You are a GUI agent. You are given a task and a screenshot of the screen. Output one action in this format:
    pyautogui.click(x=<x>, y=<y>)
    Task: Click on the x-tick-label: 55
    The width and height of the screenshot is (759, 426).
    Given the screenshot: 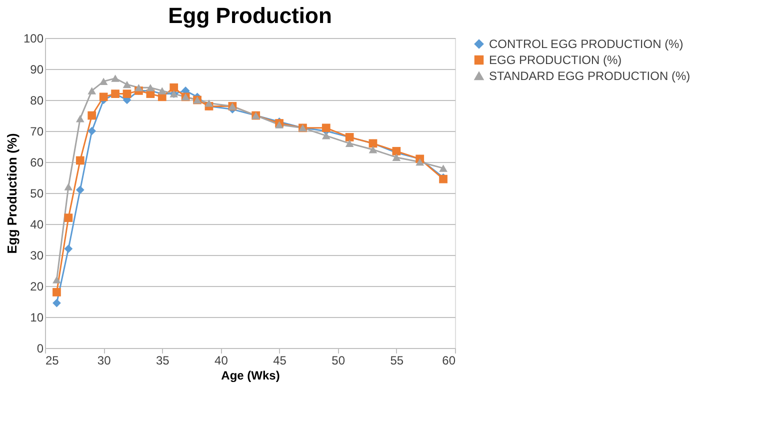 What is the action you would take?
    pyautogui.click(x=397, y=361)
    